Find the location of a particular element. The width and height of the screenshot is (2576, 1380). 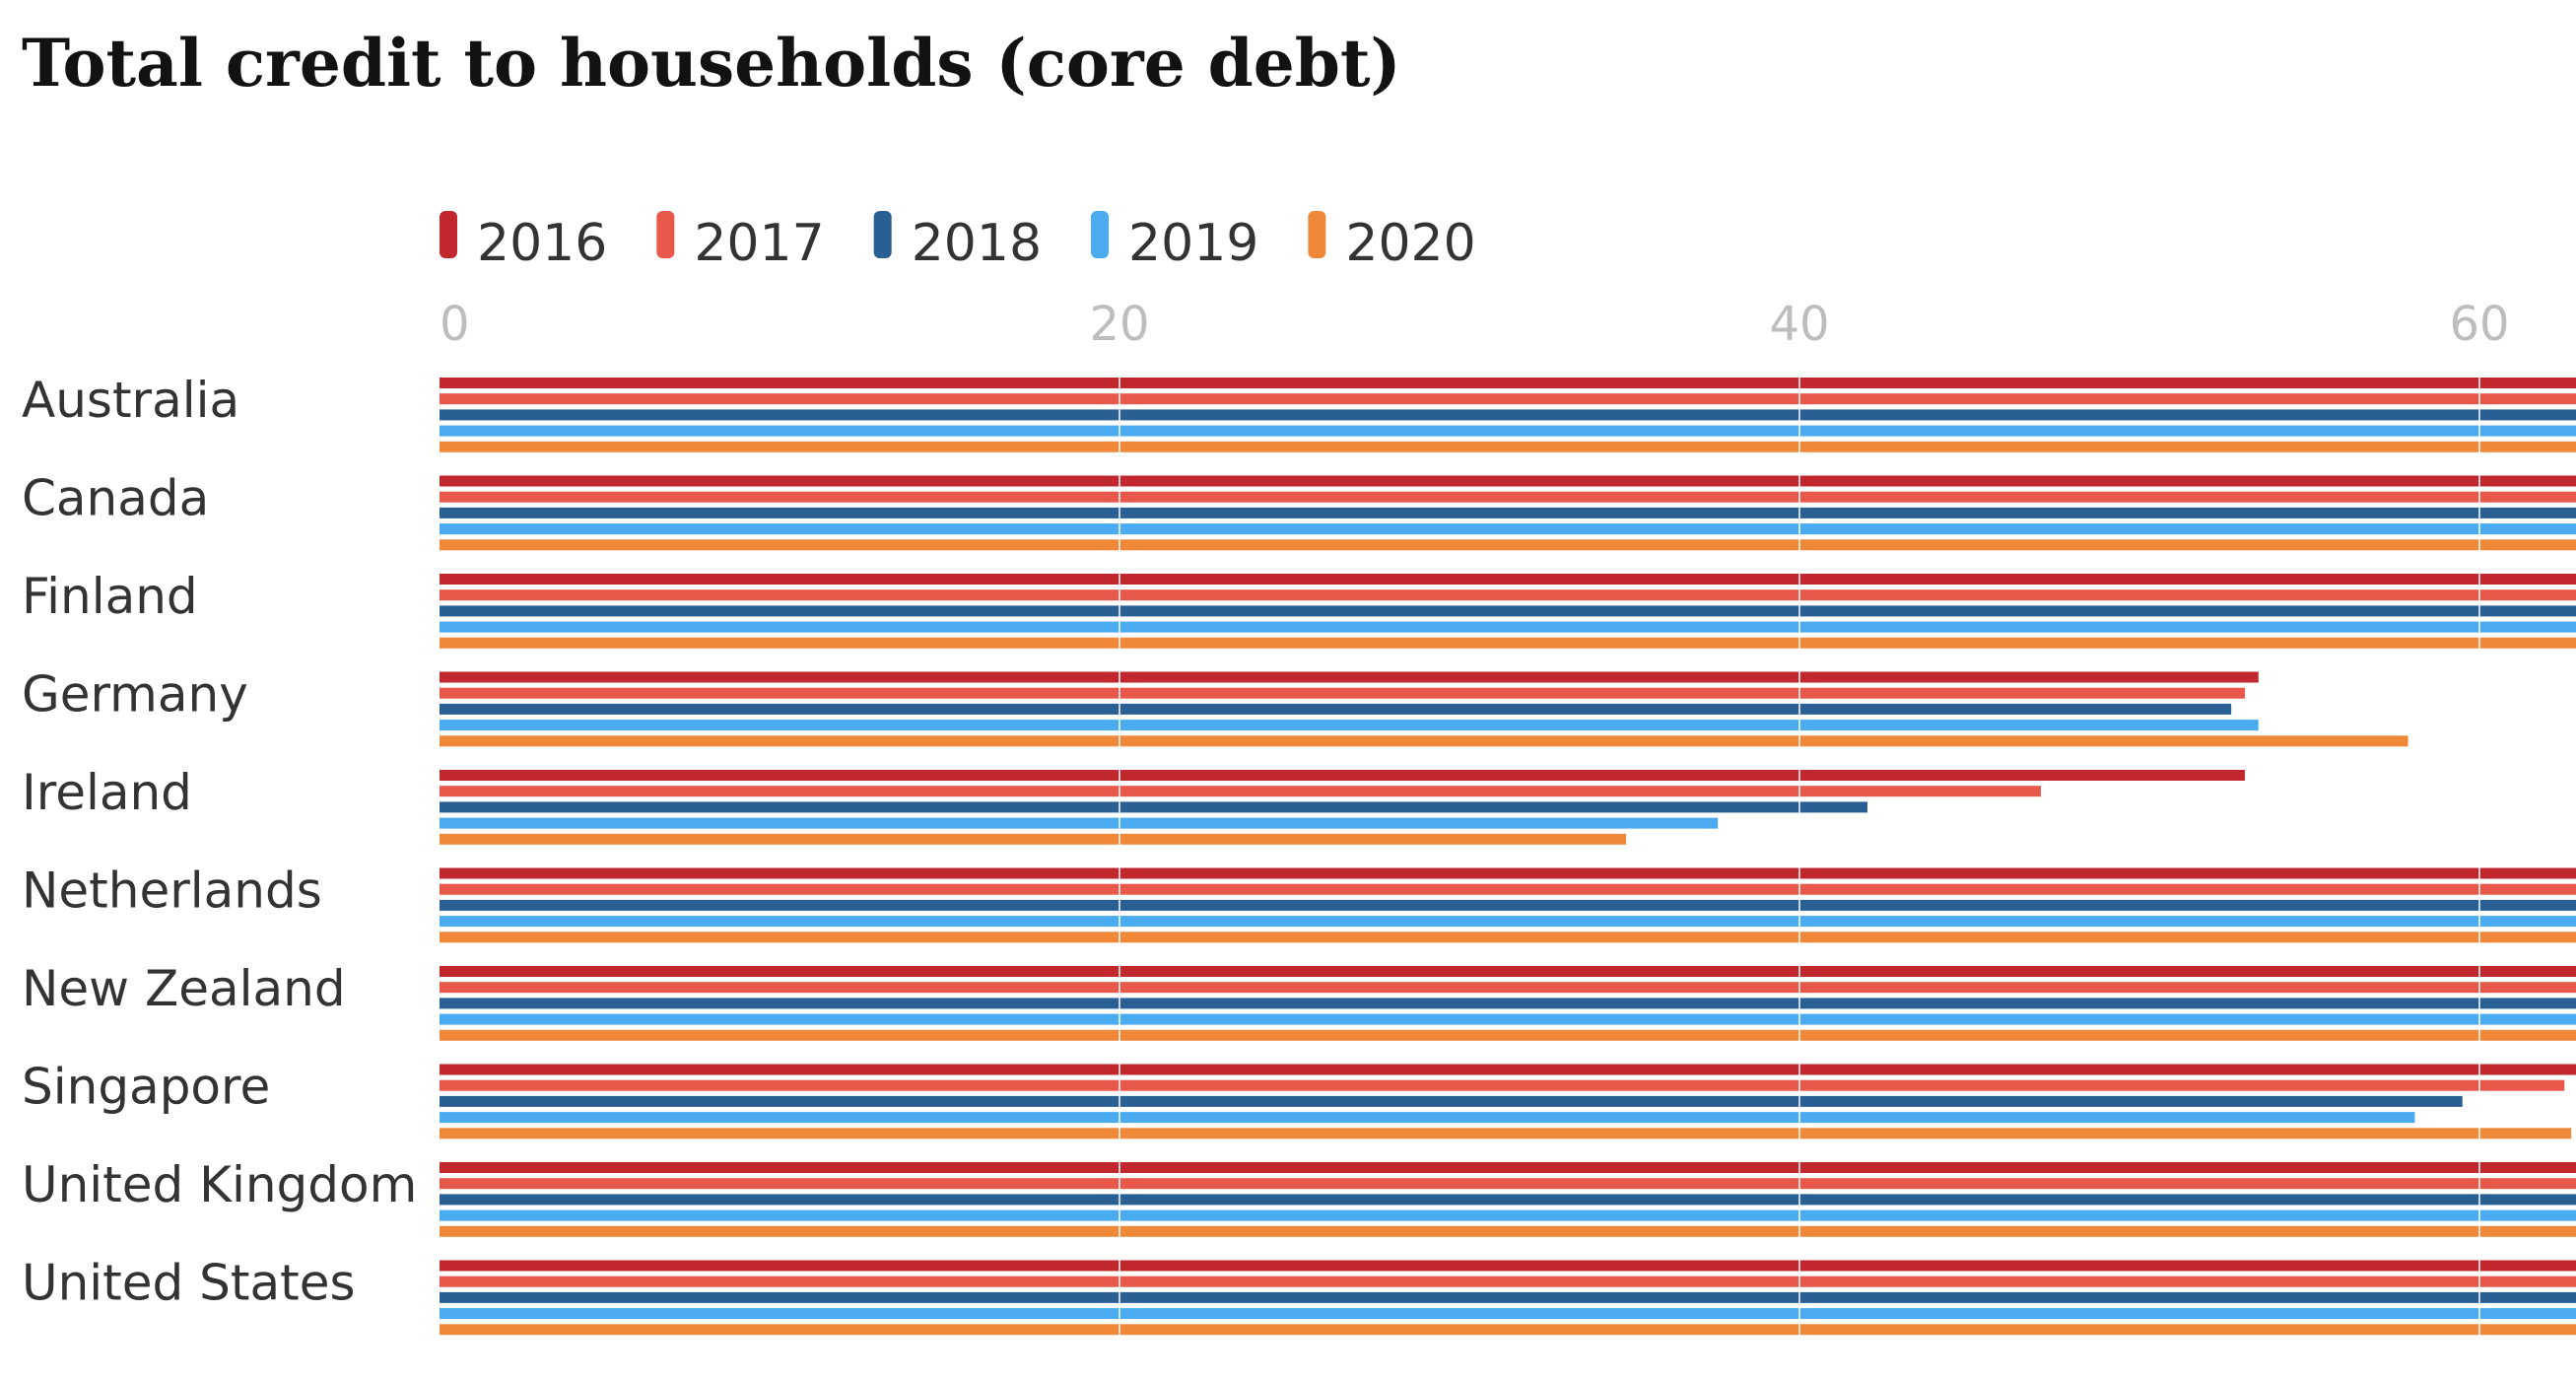

bar-group-ireland is located at coordinates (1343, 808).